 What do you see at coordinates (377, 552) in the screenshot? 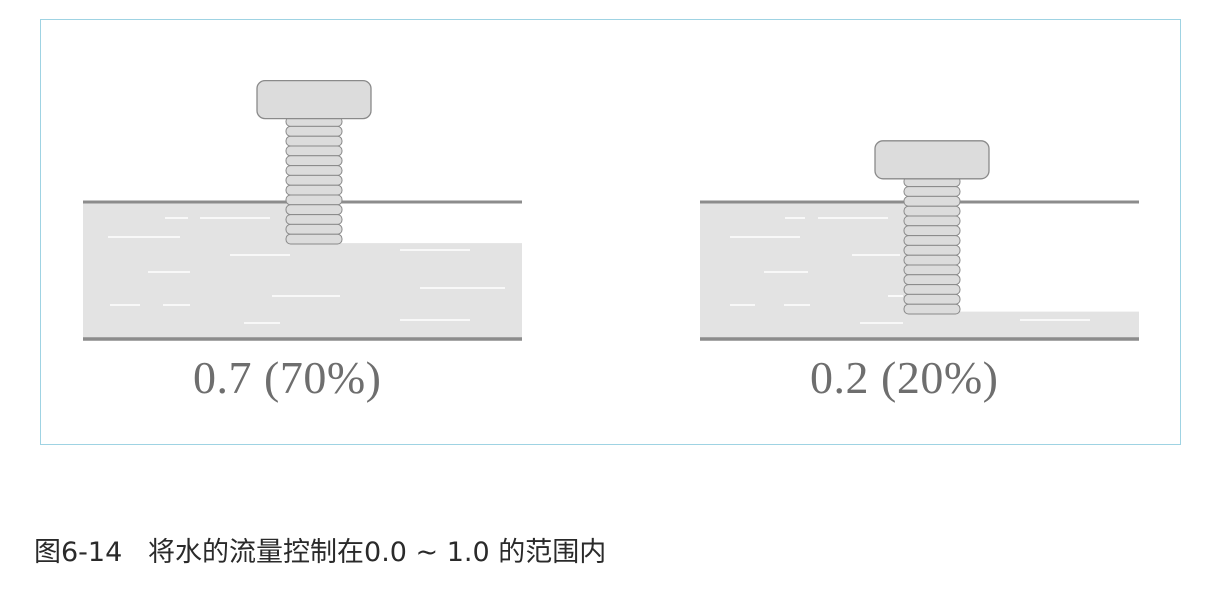
I see `caption-text: 将水的流量控制在0.0 ~ 1.0 的范围内` at bounding box center [377, 552].